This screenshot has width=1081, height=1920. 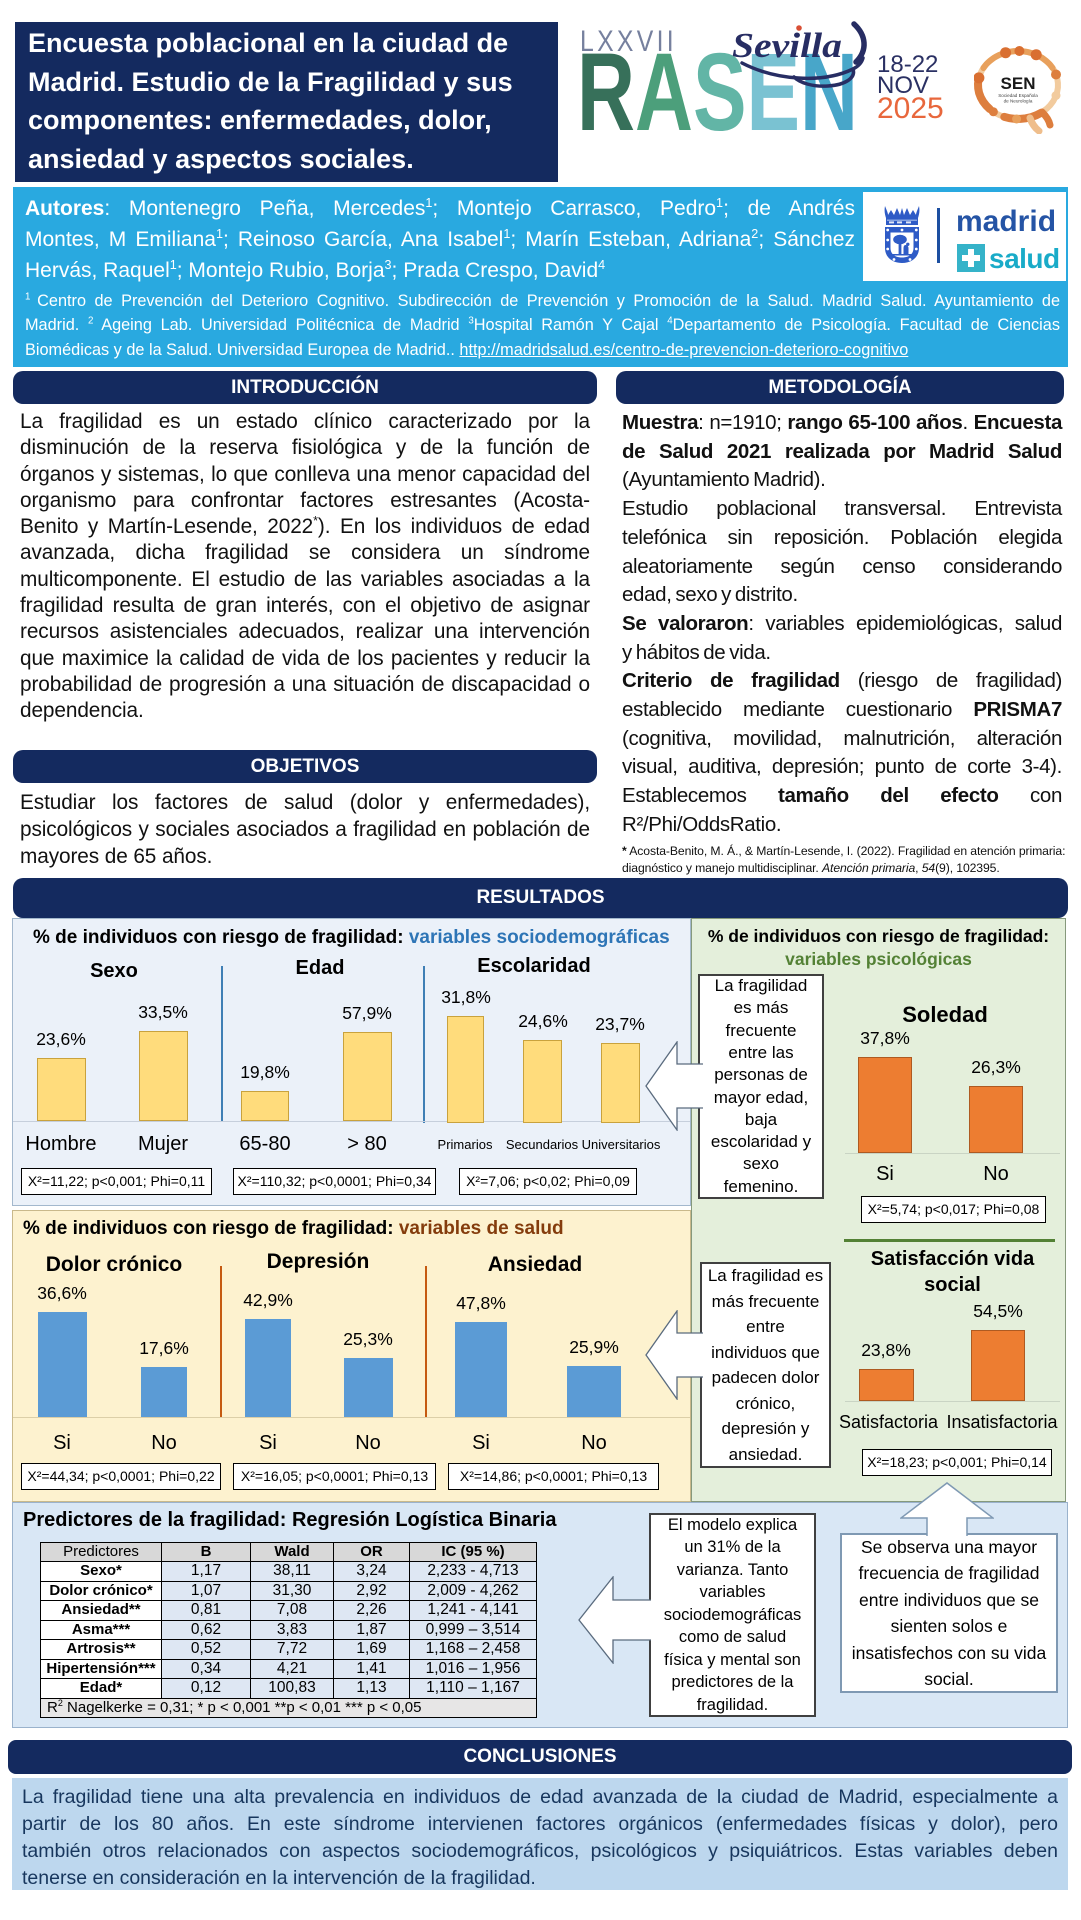 I want to click on svg-text: SEN, so click(x=1018, y=83).